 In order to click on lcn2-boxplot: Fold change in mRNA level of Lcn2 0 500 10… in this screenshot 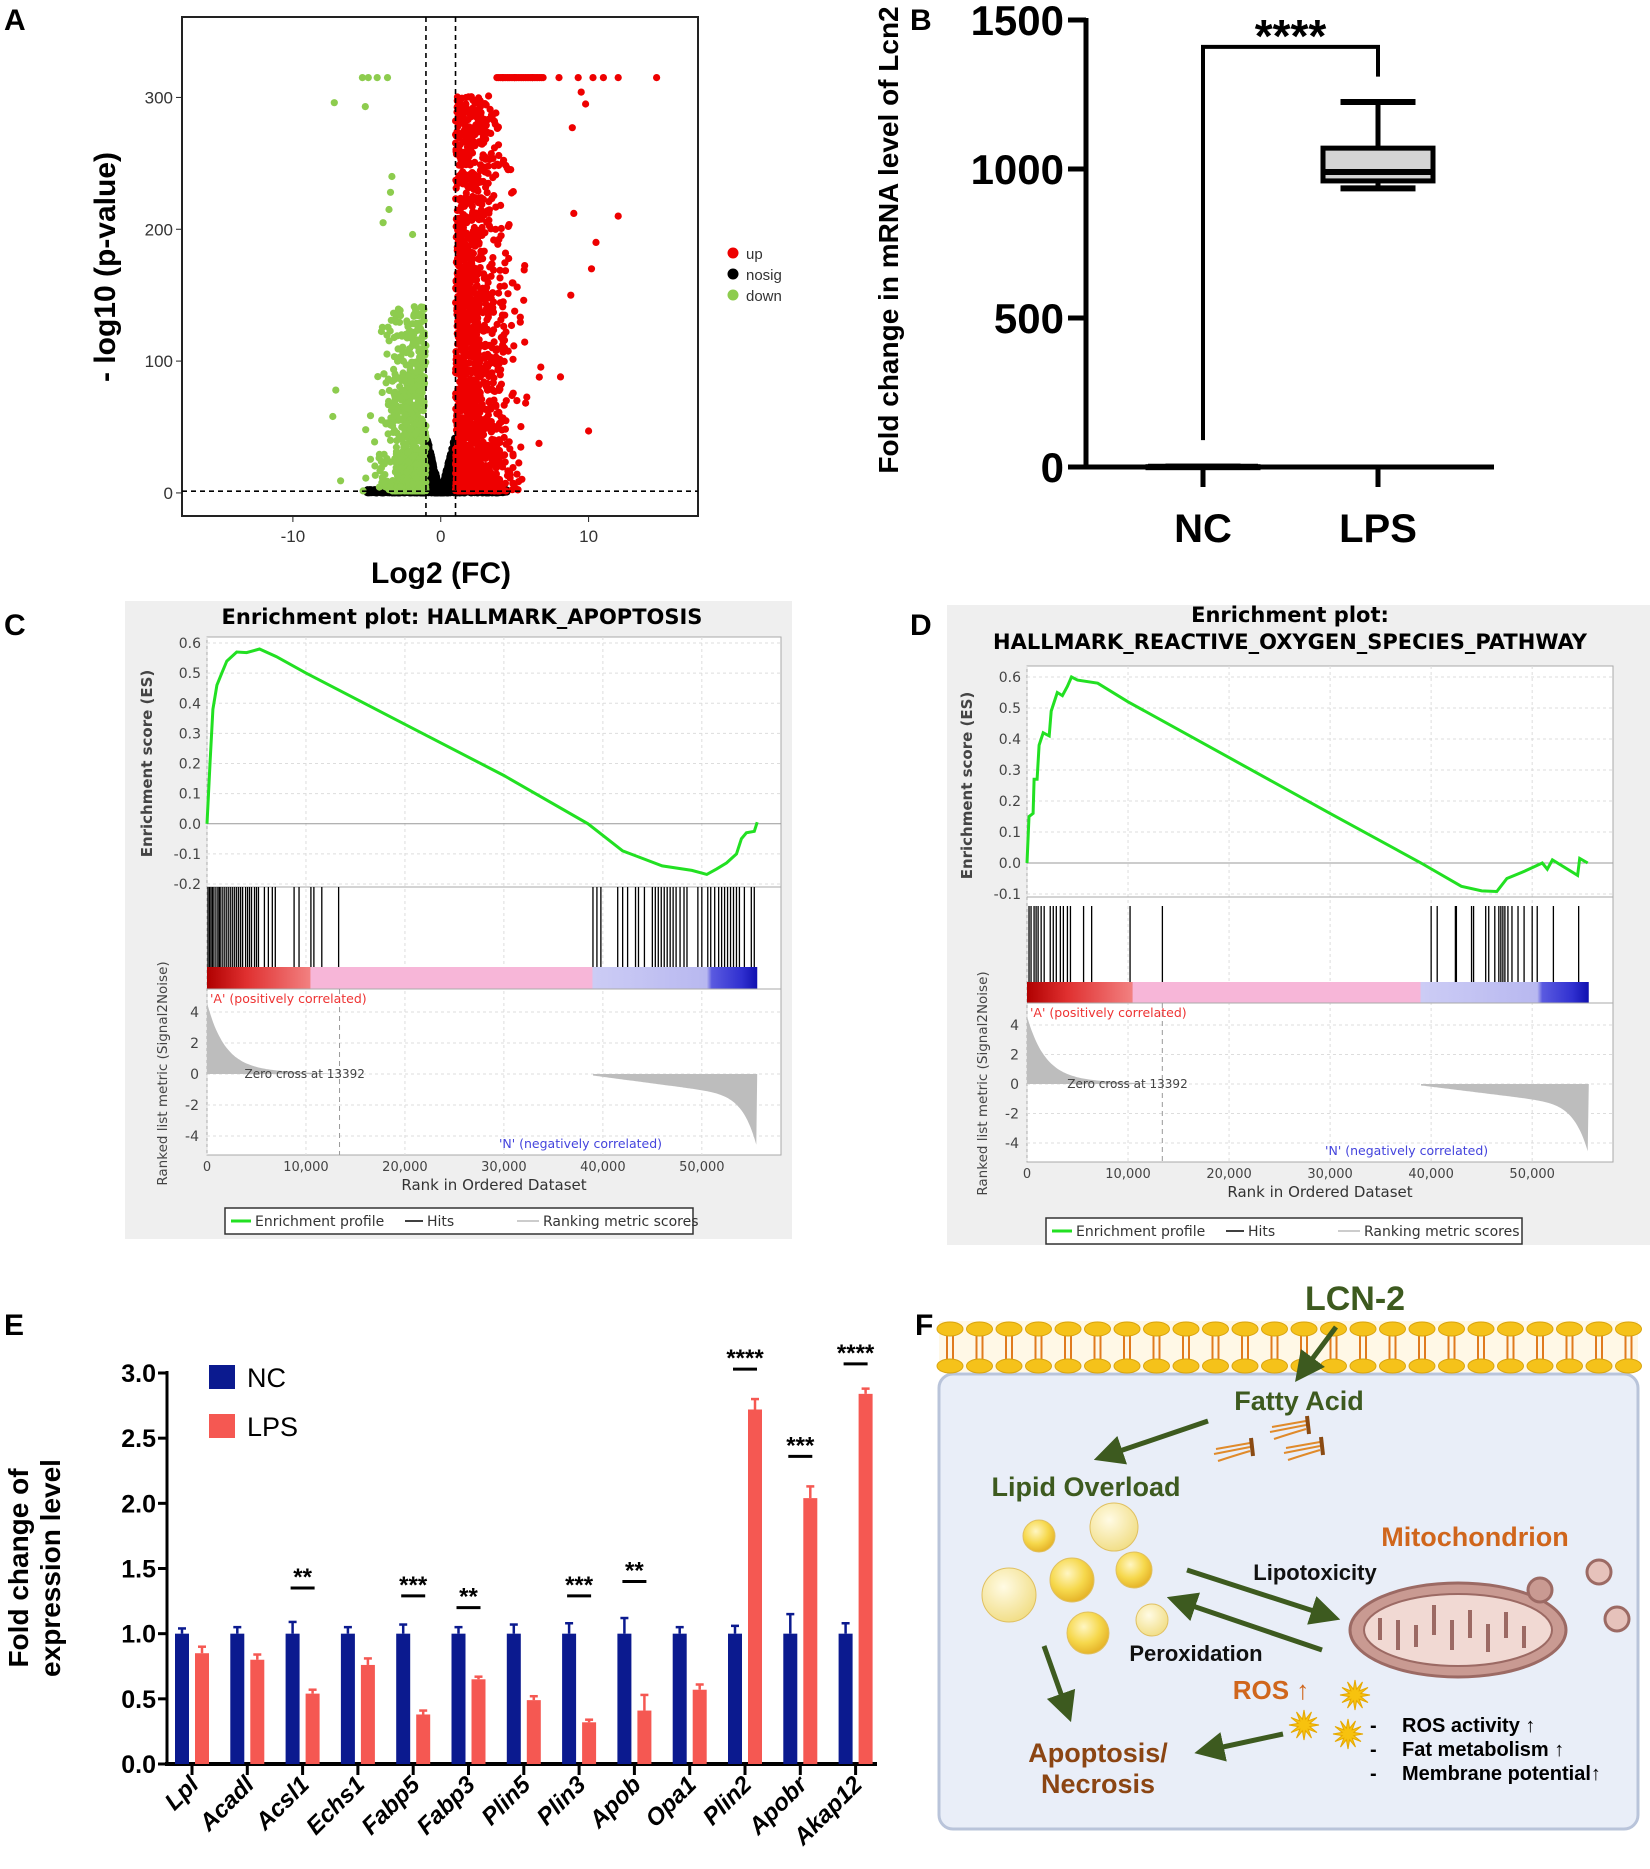, I will do `click(1183, 275)`.